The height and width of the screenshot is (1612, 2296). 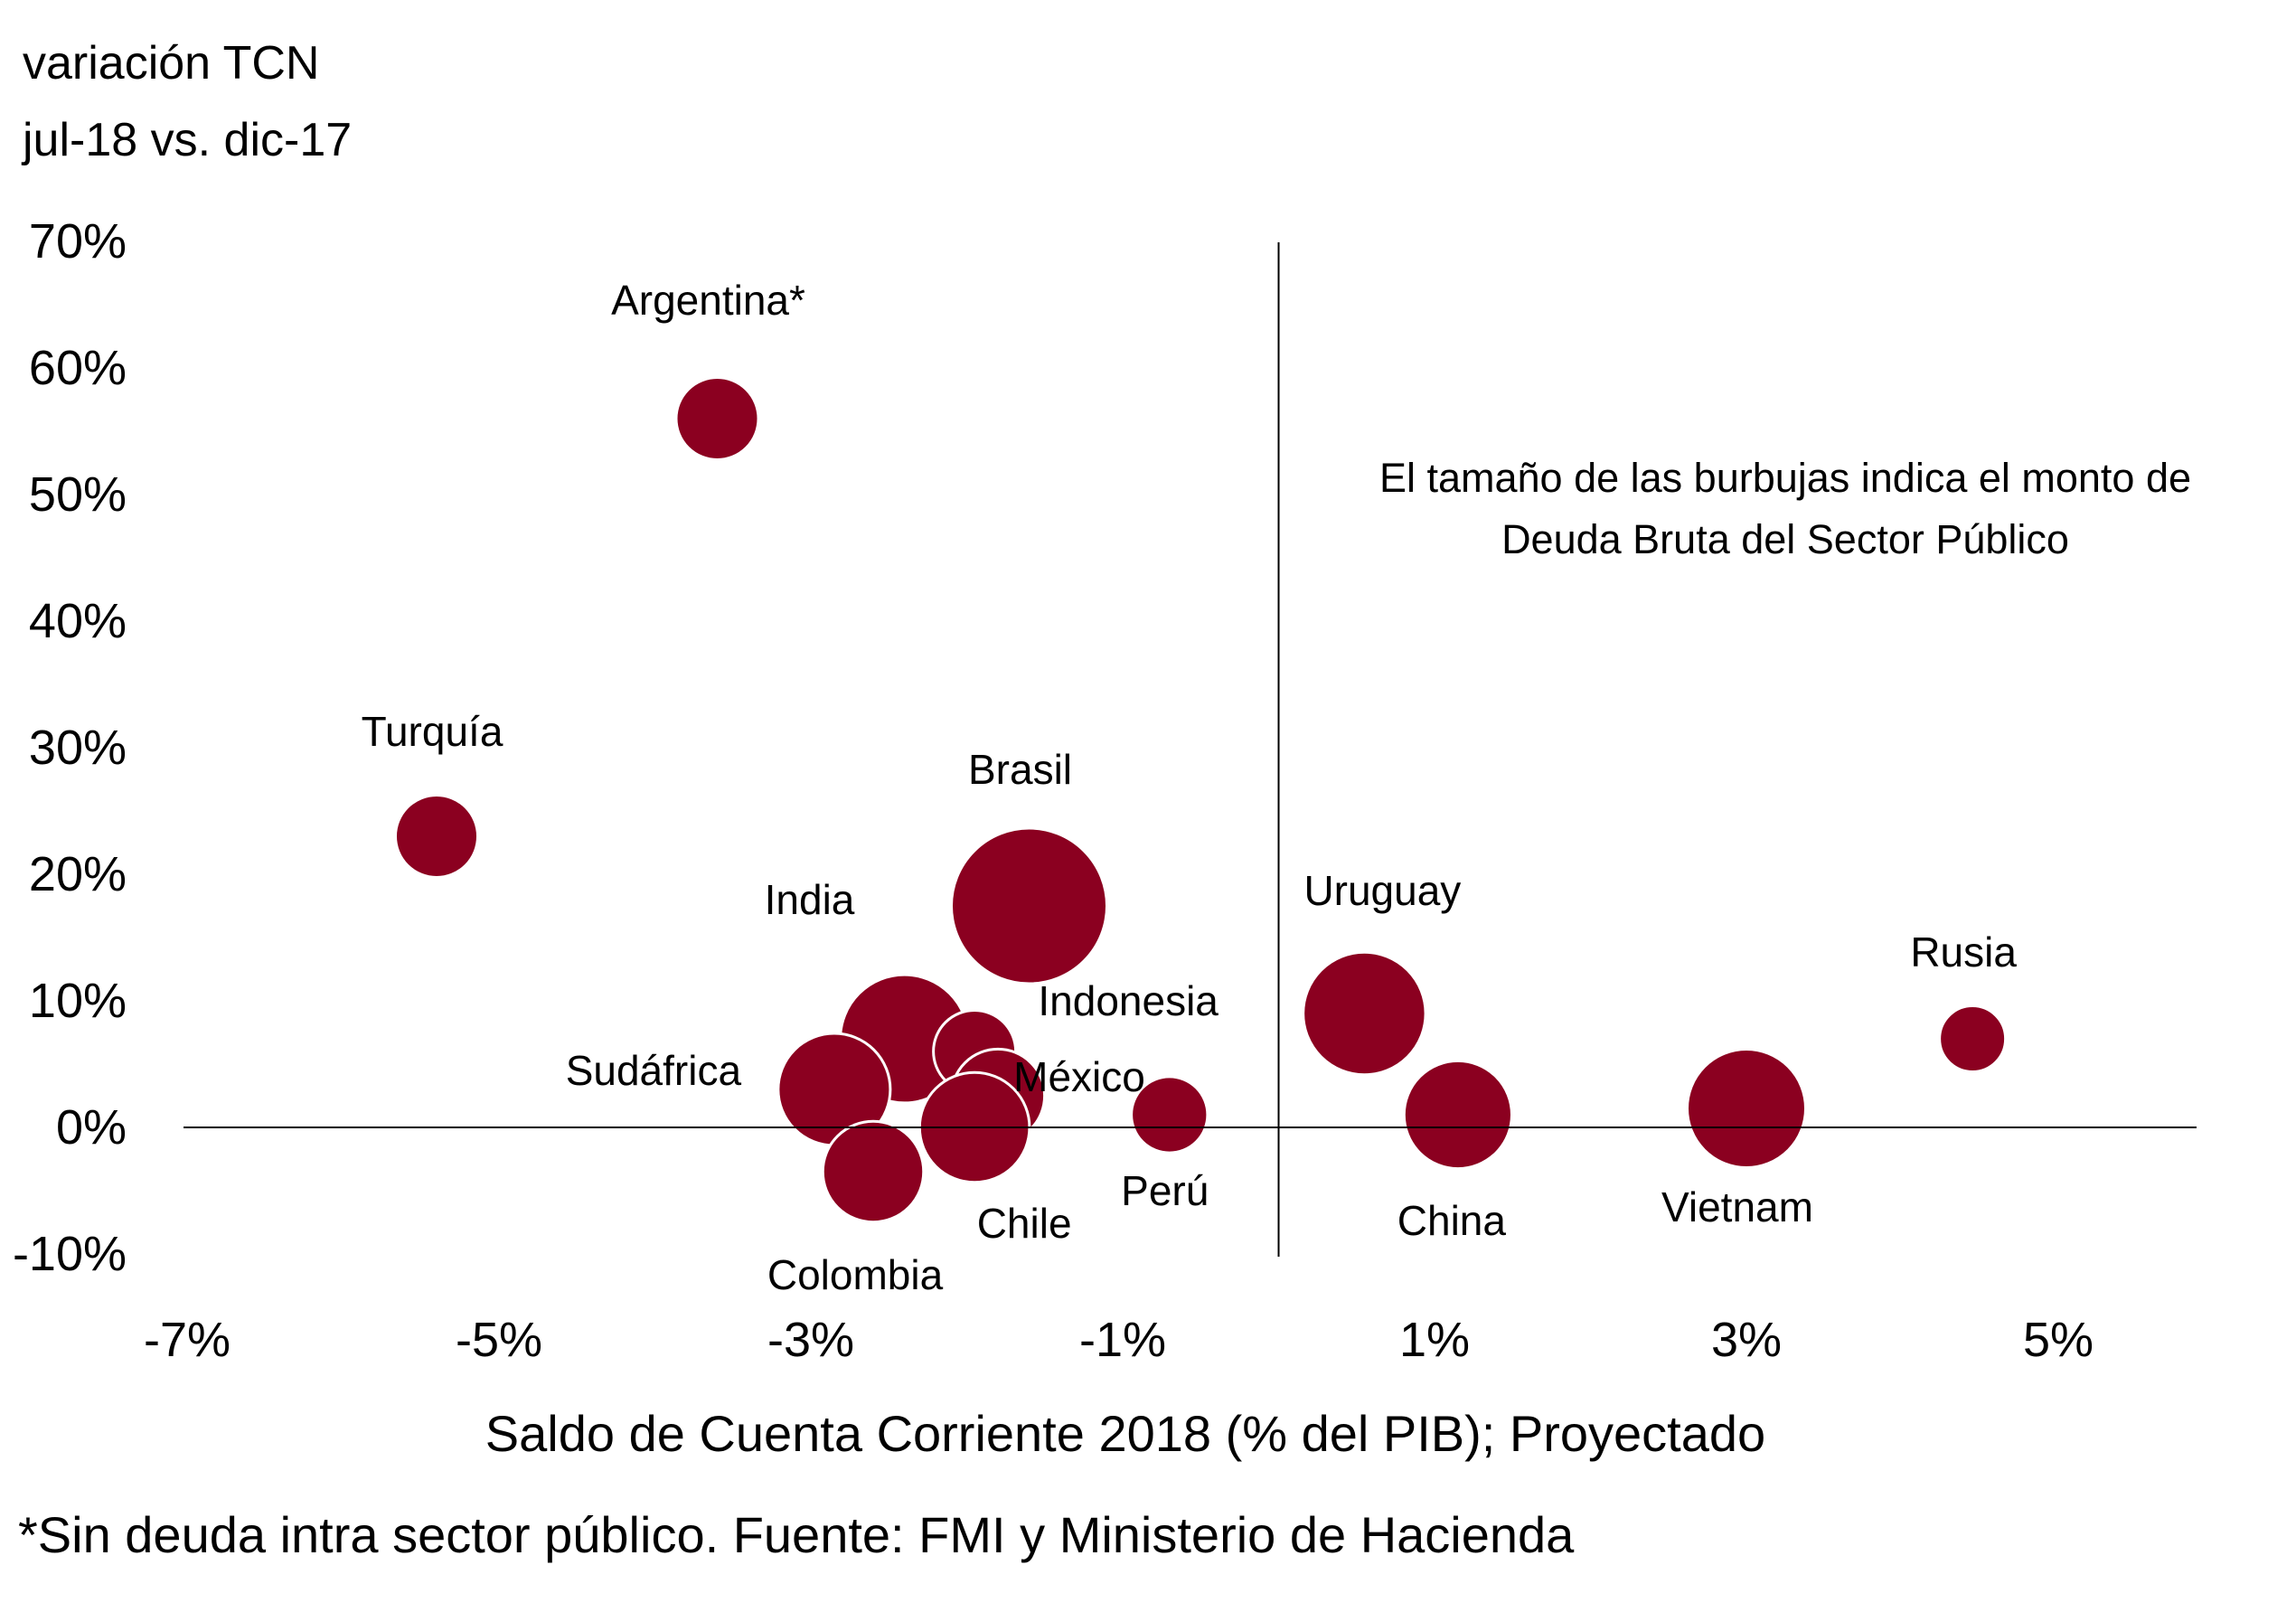 What do you see at coordinates (1973, 1038) in the screenshot?
I see `bubble-rusia` at bounding box center [1973, 1038].